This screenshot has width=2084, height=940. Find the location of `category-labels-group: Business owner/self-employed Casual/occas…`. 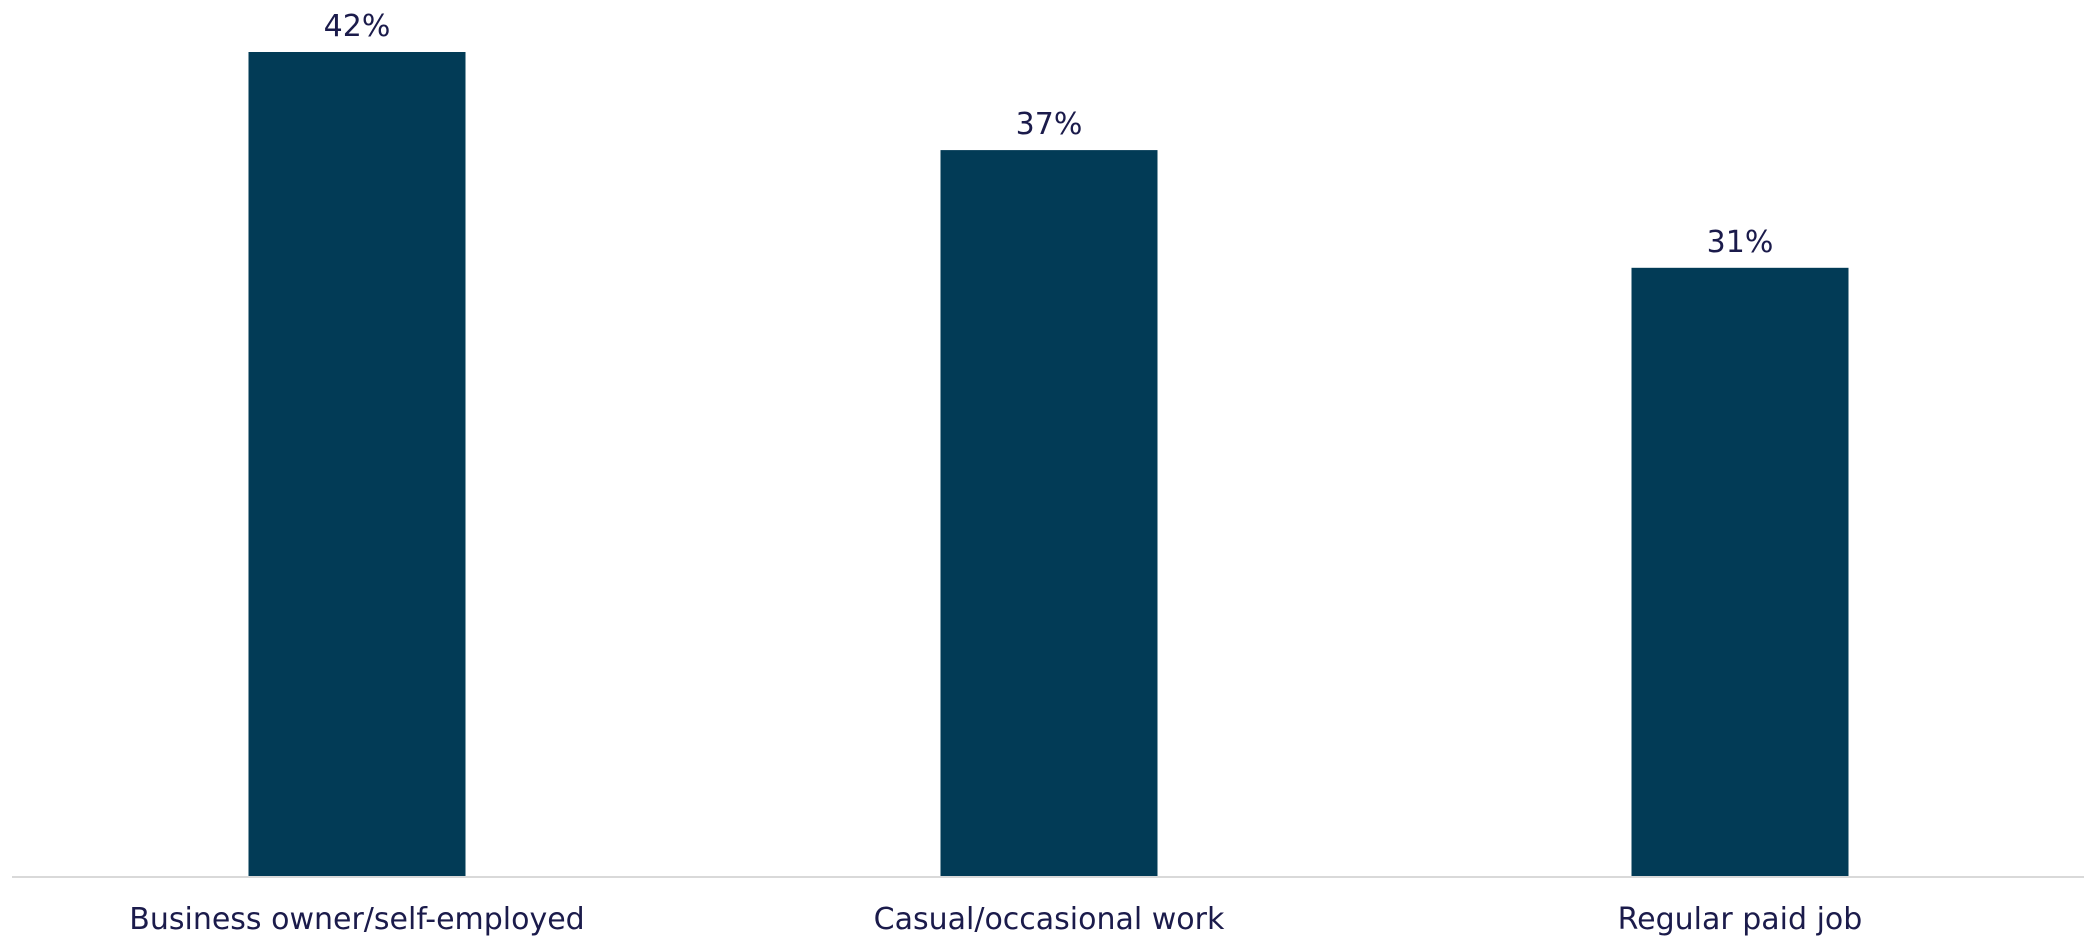

category-labels-group: Business owner/self-employed Casual/occas… is located at coordinates (995, 919).